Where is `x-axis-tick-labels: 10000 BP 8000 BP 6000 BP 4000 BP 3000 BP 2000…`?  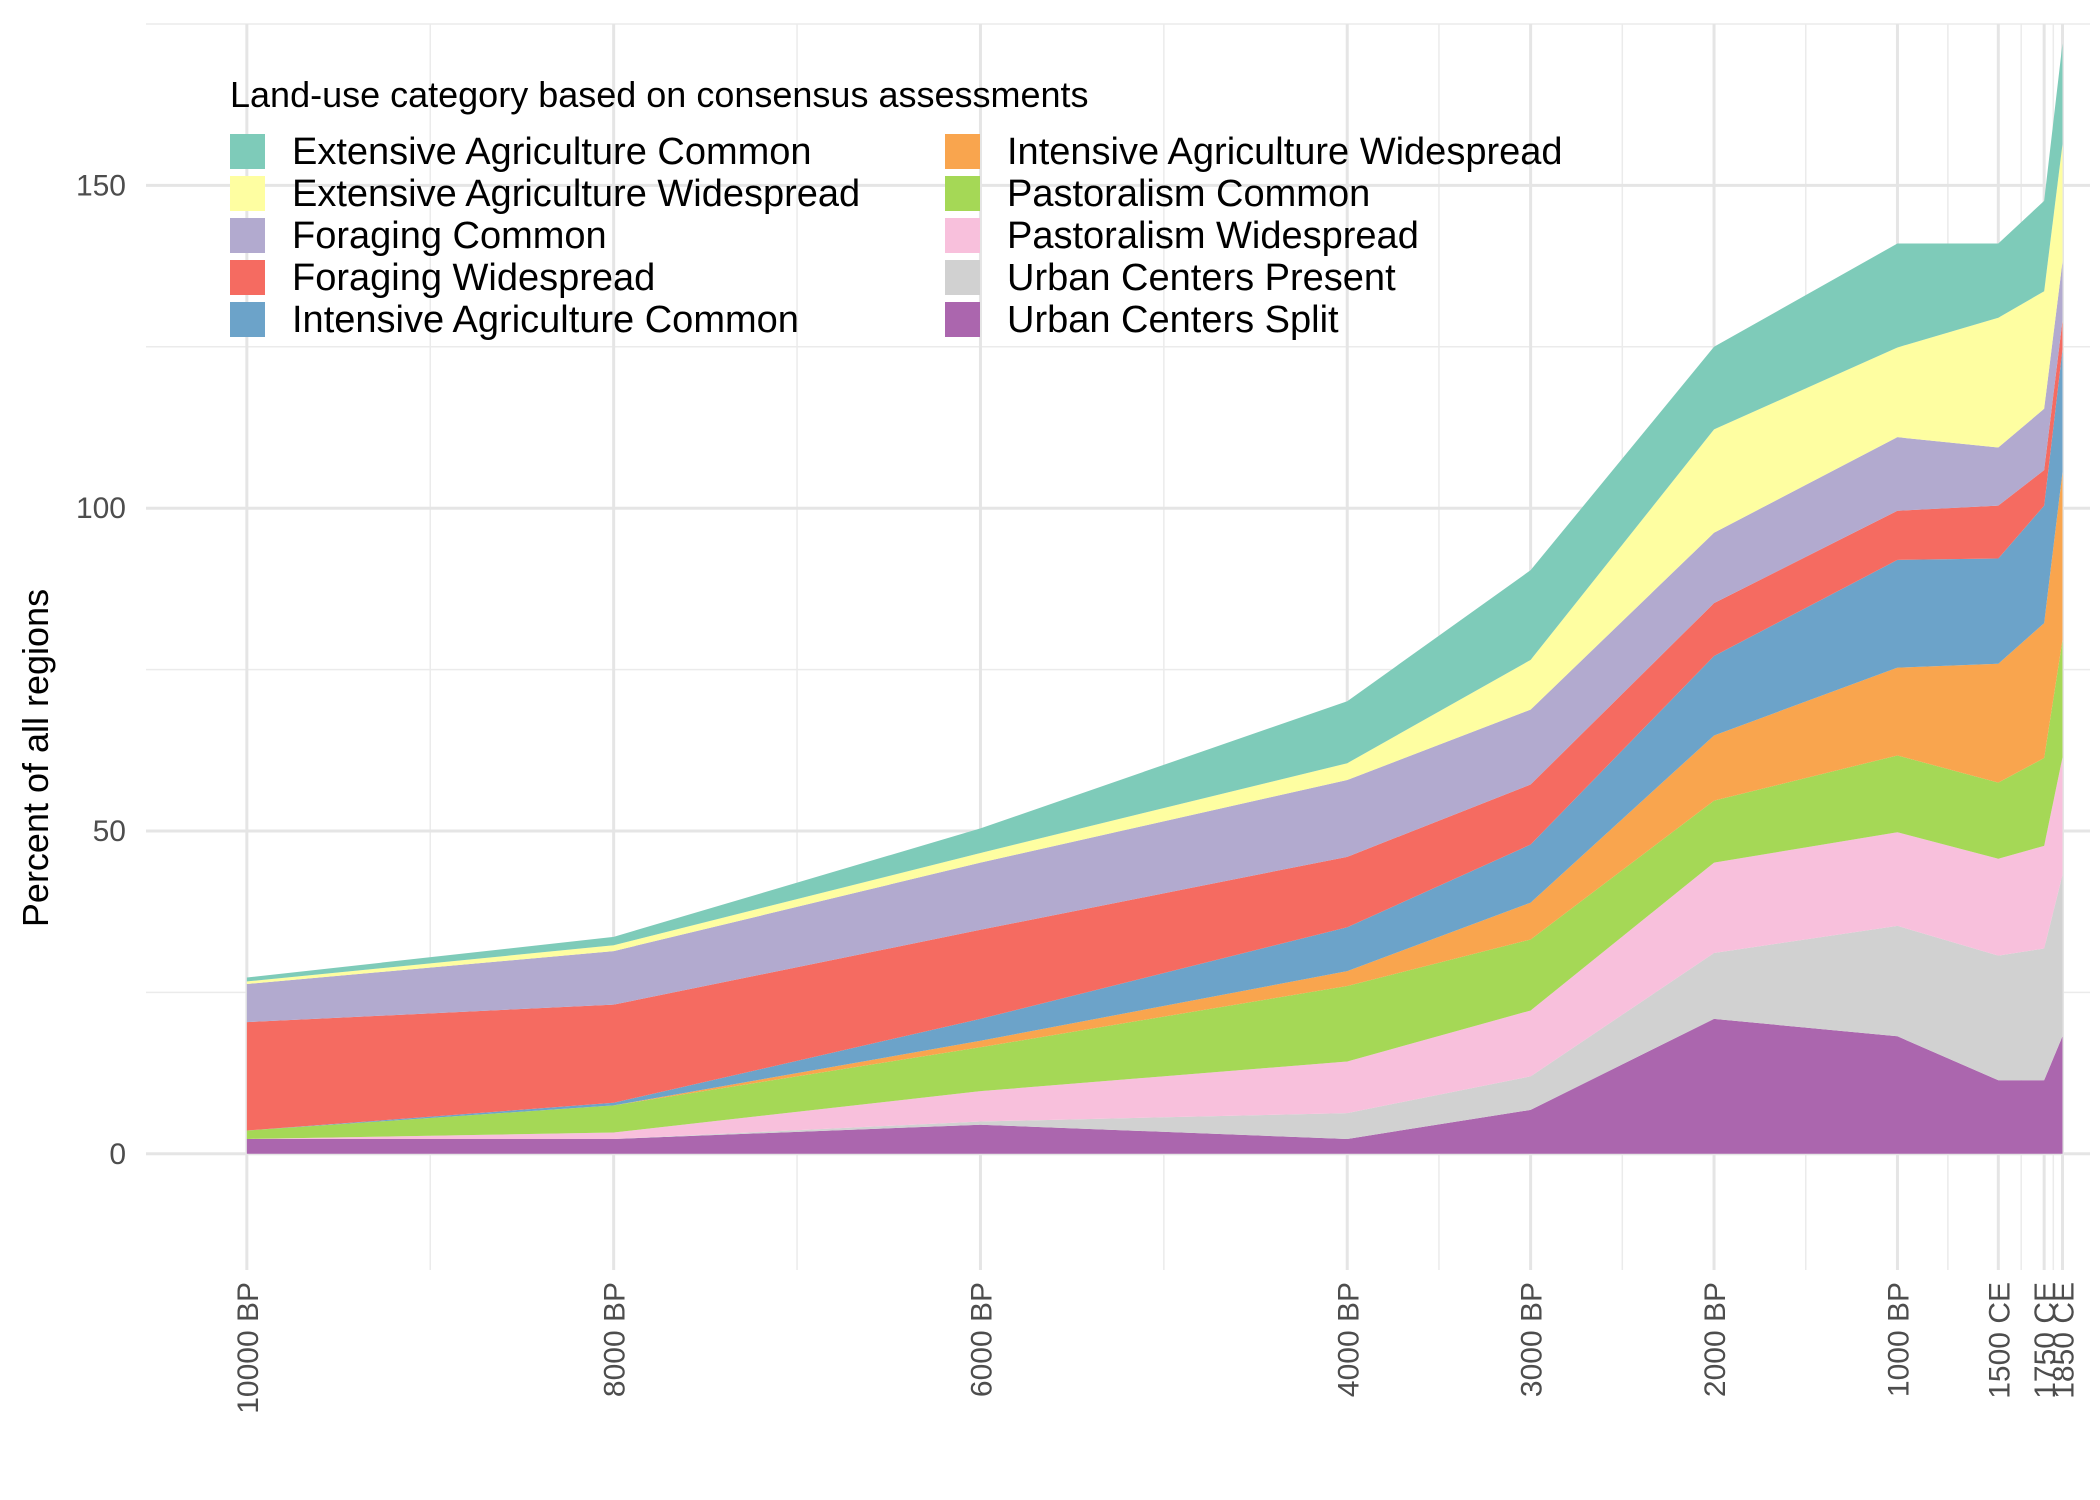 x-axis-tick-labels: 10000 BP 8000 BP 6000 BP 4000 BP 3000 BP 2000… is located at coordinates (1156, 1348).